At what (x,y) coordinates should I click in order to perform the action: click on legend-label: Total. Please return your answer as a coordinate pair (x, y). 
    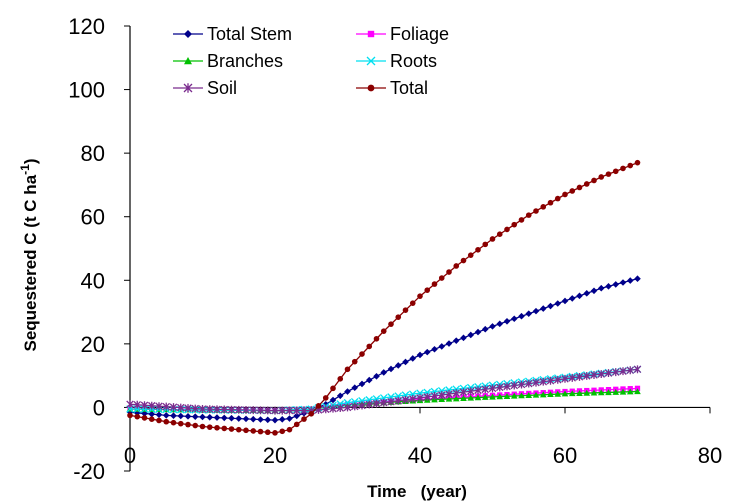
    Looking at the image, I should click on (409, 88).